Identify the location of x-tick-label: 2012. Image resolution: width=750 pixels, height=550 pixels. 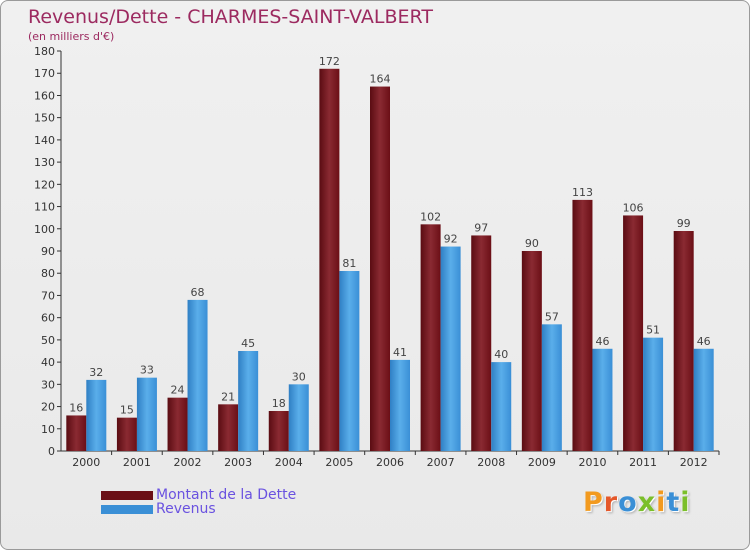
(694, 462).